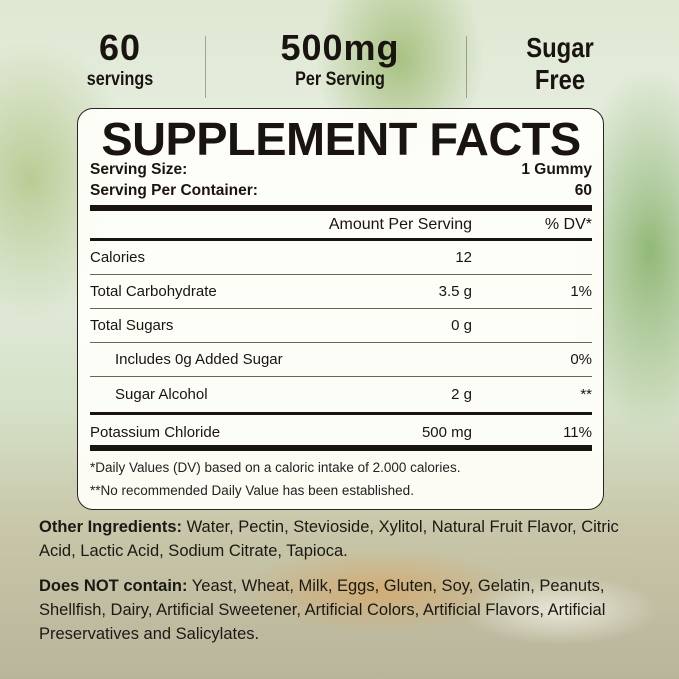 The width and height of the screenshot is (679, 679). I want to click on nutrient-amount: 3.5 g, so click(455, 291).